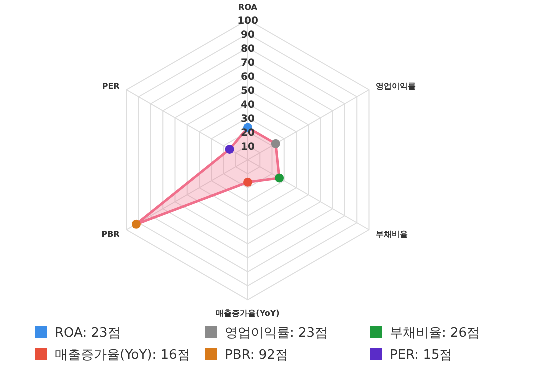 The width and height of the screenshot is (540, 373). What do you see at coordinates (111, 86) in the screenshot?
I see `spoke-label: PER` at bounding box center [111, 86].